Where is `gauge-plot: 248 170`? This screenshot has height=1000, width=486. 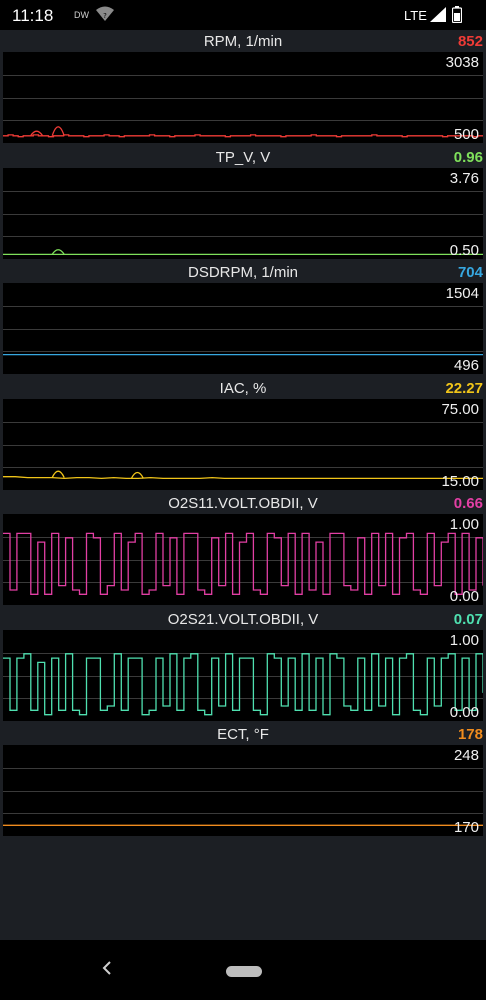 gauge-plot: 248 170 is located at coordinates (243, 790).